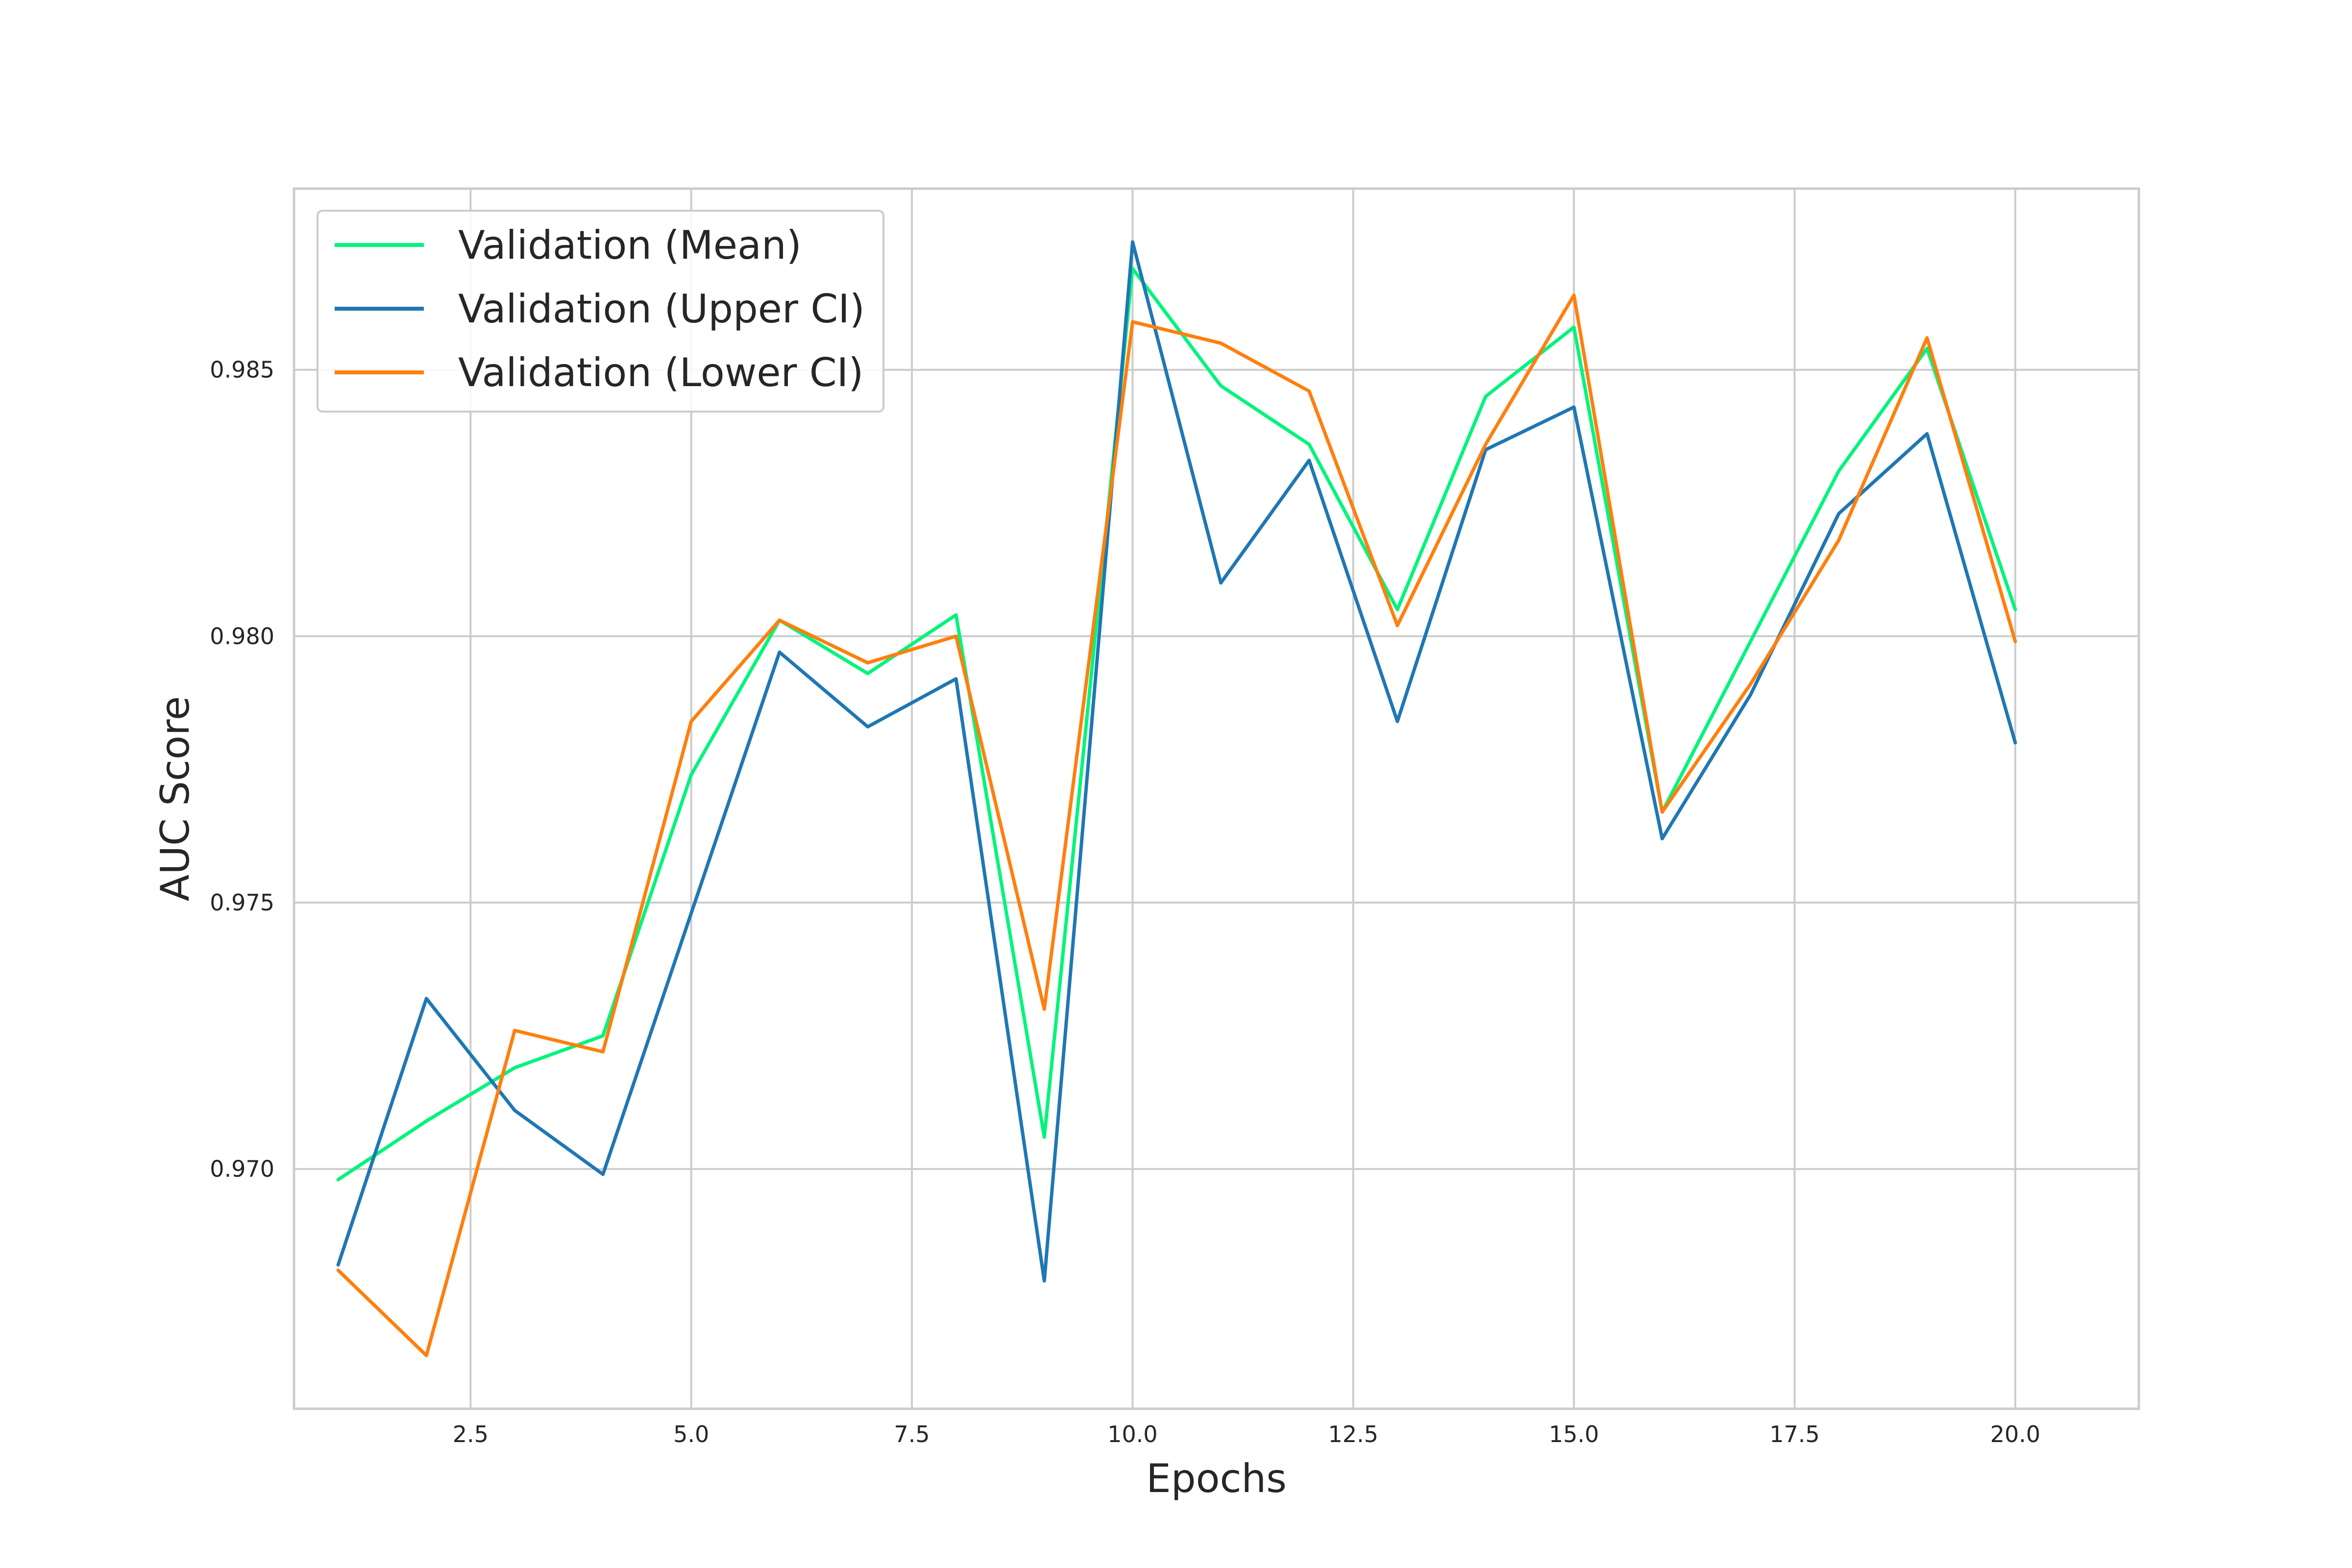  I want to click on legend-box, so click(600, 311).